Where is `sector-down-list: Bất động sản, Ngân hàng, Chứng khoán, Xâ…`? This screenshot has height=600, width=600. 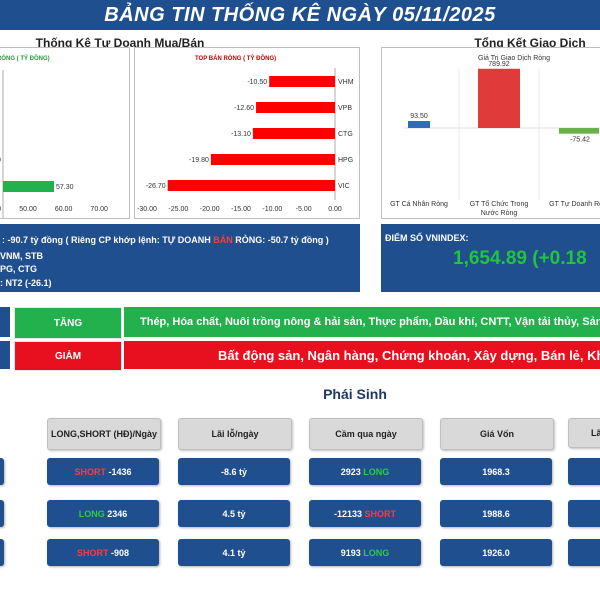
sector-down-list: Bất động sản, Ngân hàng, Chứng khoán, Xâ… is located at coordinates (362, 355).